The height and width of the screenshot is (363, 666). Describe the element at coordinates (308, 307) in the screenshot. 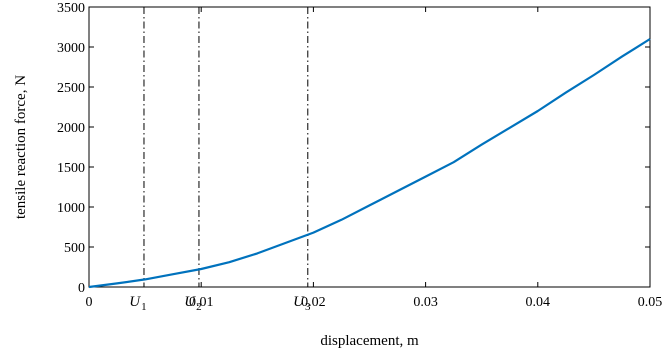

I see `marker-label-sub: 3` at that location.